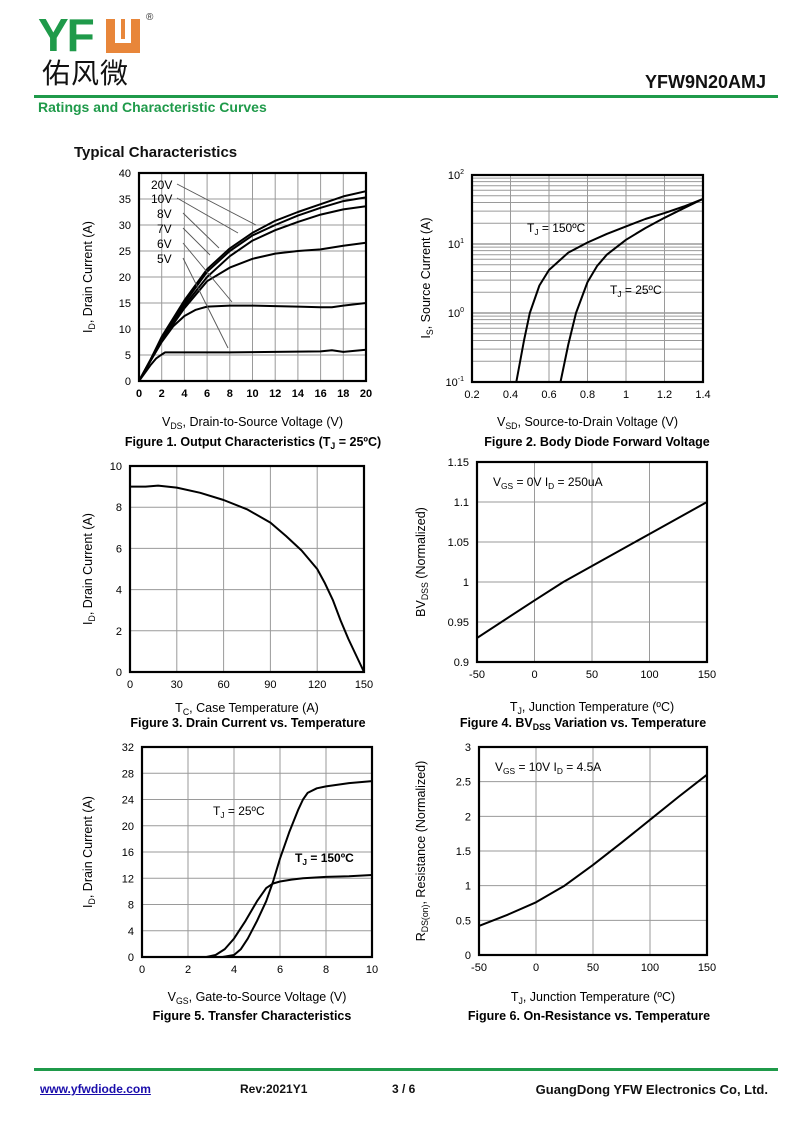  I want to click on figure-title: Figure 5. Transfer Characteristics, so click(252, 1016).